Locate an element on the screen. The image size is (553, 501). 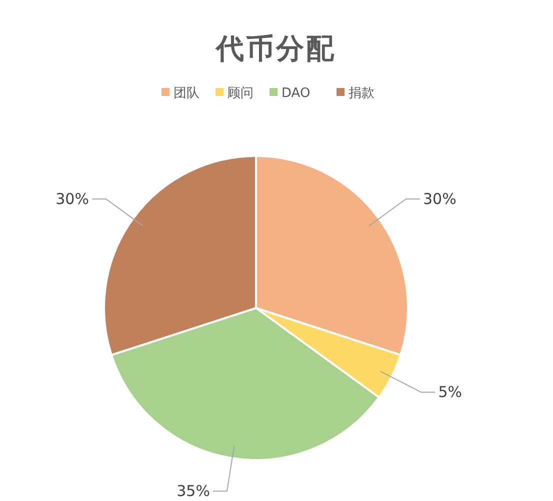
data-label: 5% is located at coordinates (450, 392).